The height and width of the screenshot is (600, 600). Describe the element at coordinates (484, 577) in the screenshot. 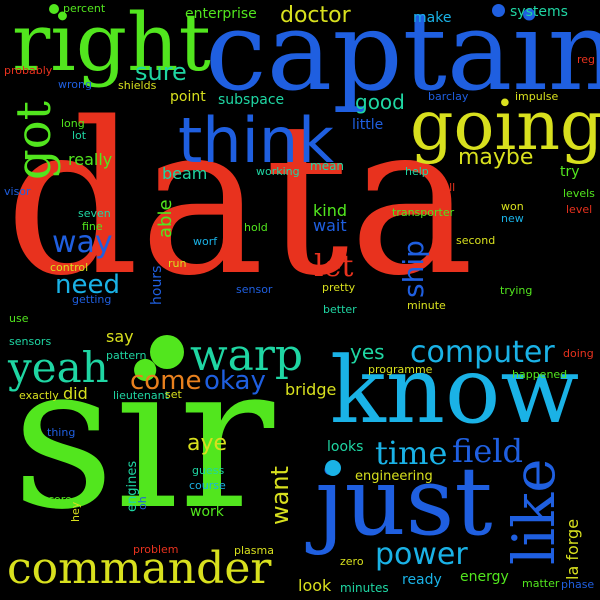

I see `word-energy: energy` at that location.